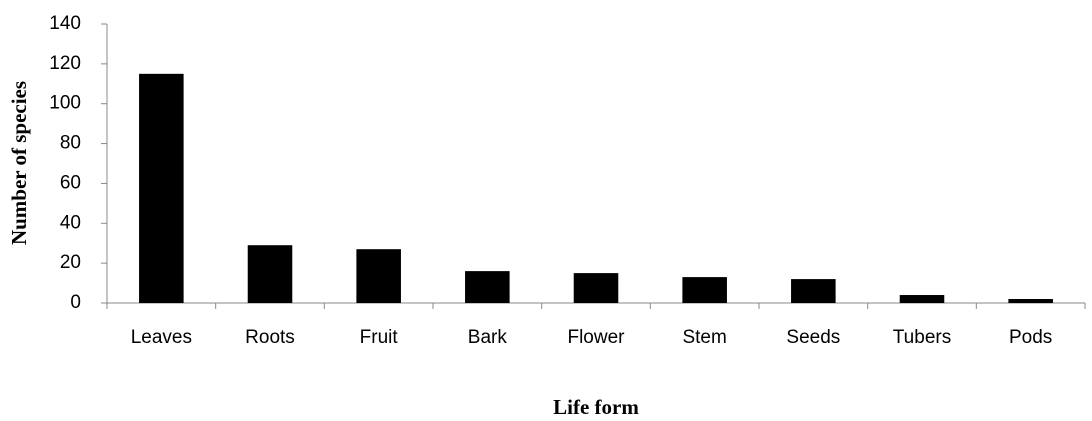 This screenshot has height=421, width=1092. Describe the element at coordinates (75, 302) in the screenshot. I see `y-tick-label: 0` at that location.